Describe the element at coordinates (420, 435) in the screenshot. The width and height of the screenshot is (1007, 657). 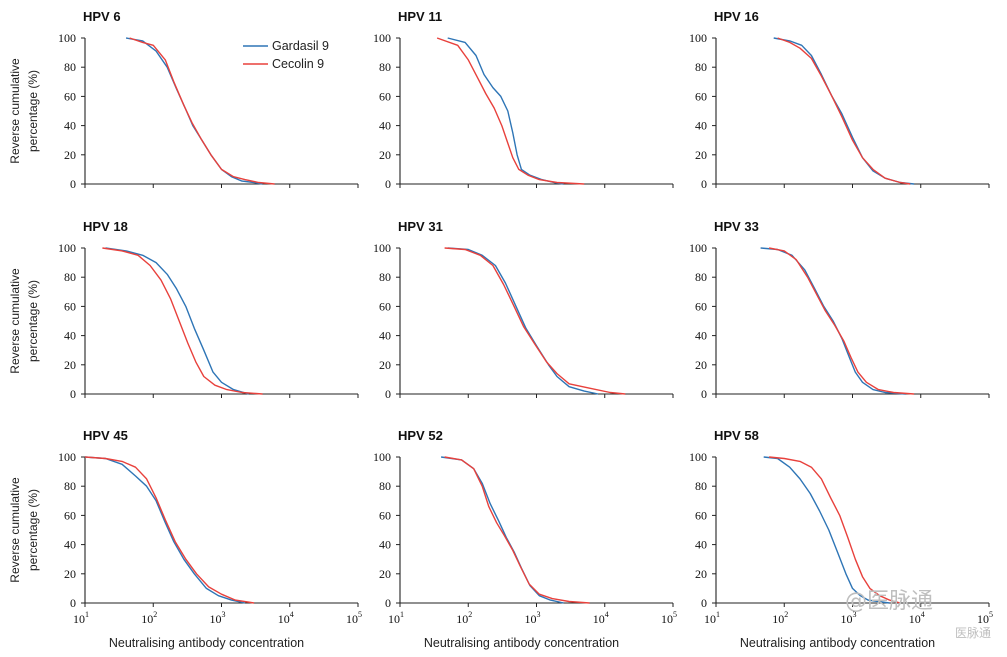
I see `panel-title: HPV 52` at that location.